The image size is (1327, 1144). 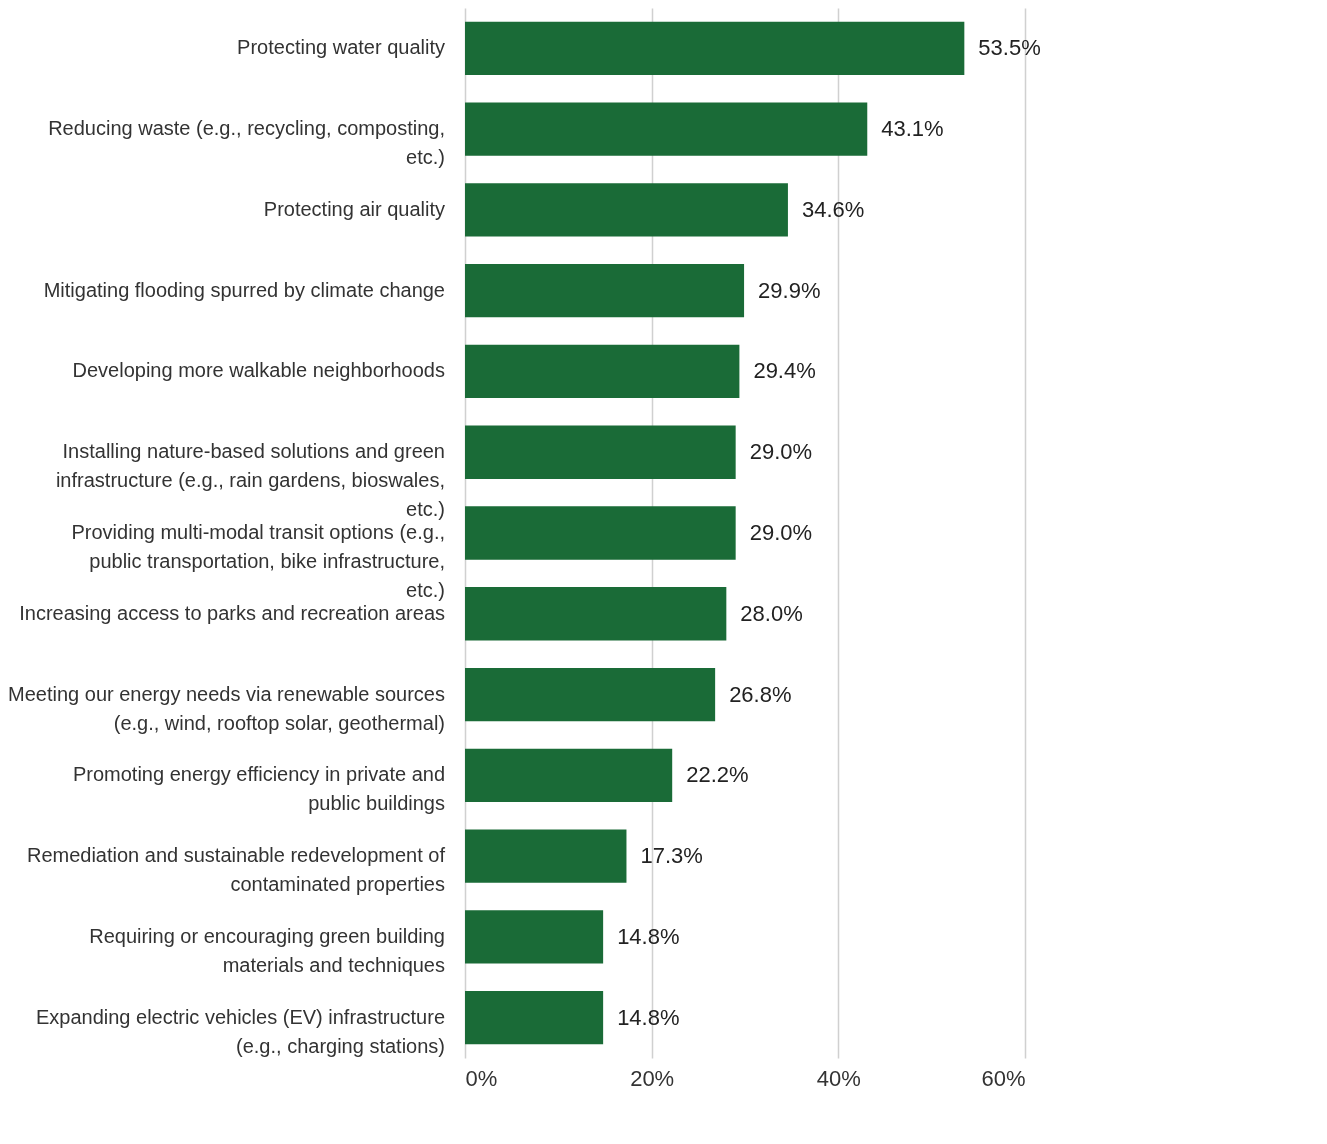 I want to click on y-tick-label: Increasing access to parks and recreation areas, so click(x=232, y=612).